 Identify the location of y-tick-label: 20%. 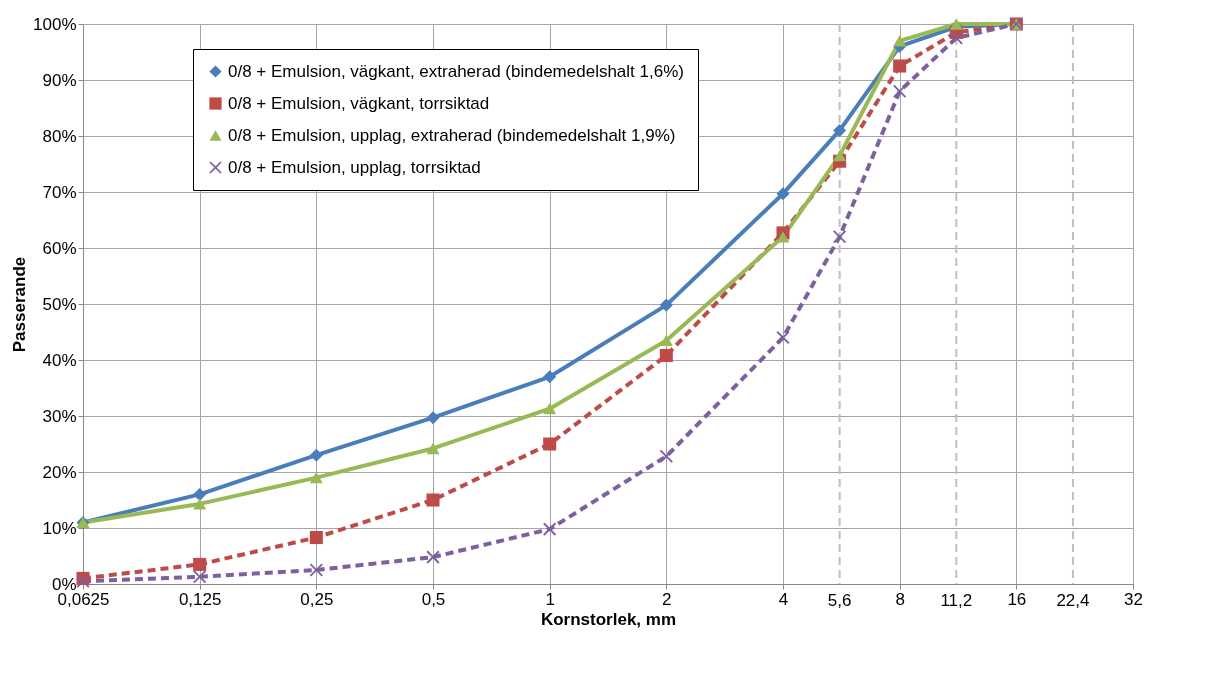
(59, 472).